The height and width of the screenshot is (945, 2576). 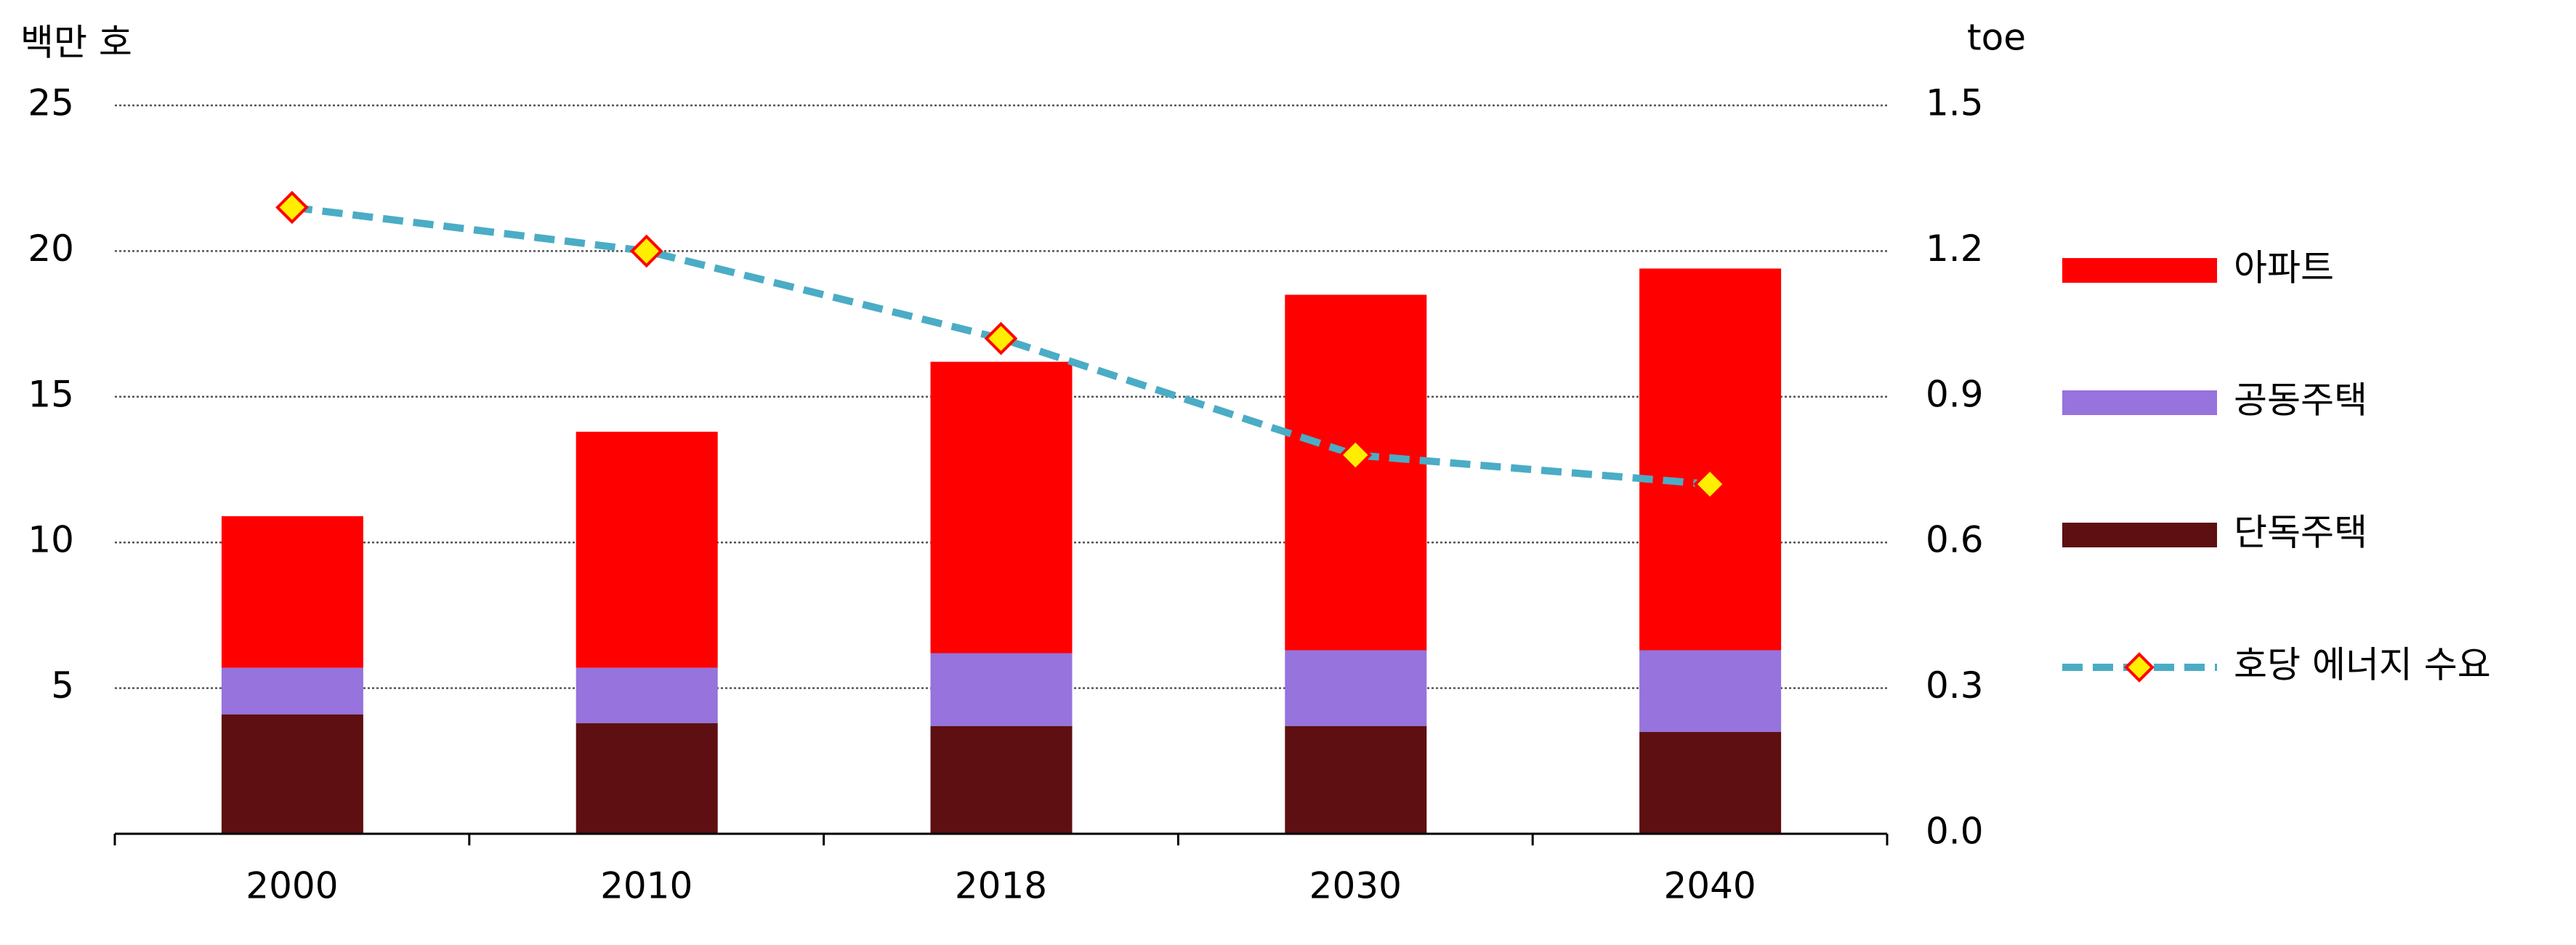 What do you see at coordinates (51, 103) in the screenshot?
I see `y-tick-label: 25` at bounding box center [51, 103].